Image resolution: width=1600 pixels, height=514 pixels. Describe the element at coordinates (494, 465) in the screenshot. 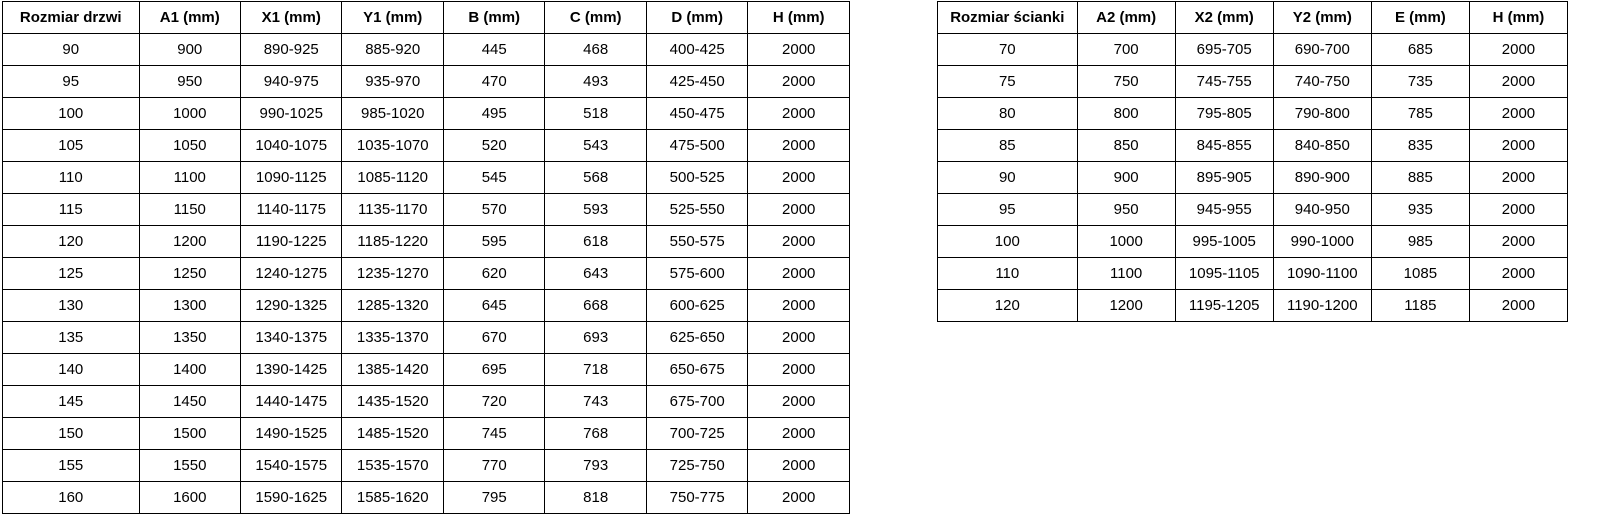

I see `table-cell: 770` at that location.